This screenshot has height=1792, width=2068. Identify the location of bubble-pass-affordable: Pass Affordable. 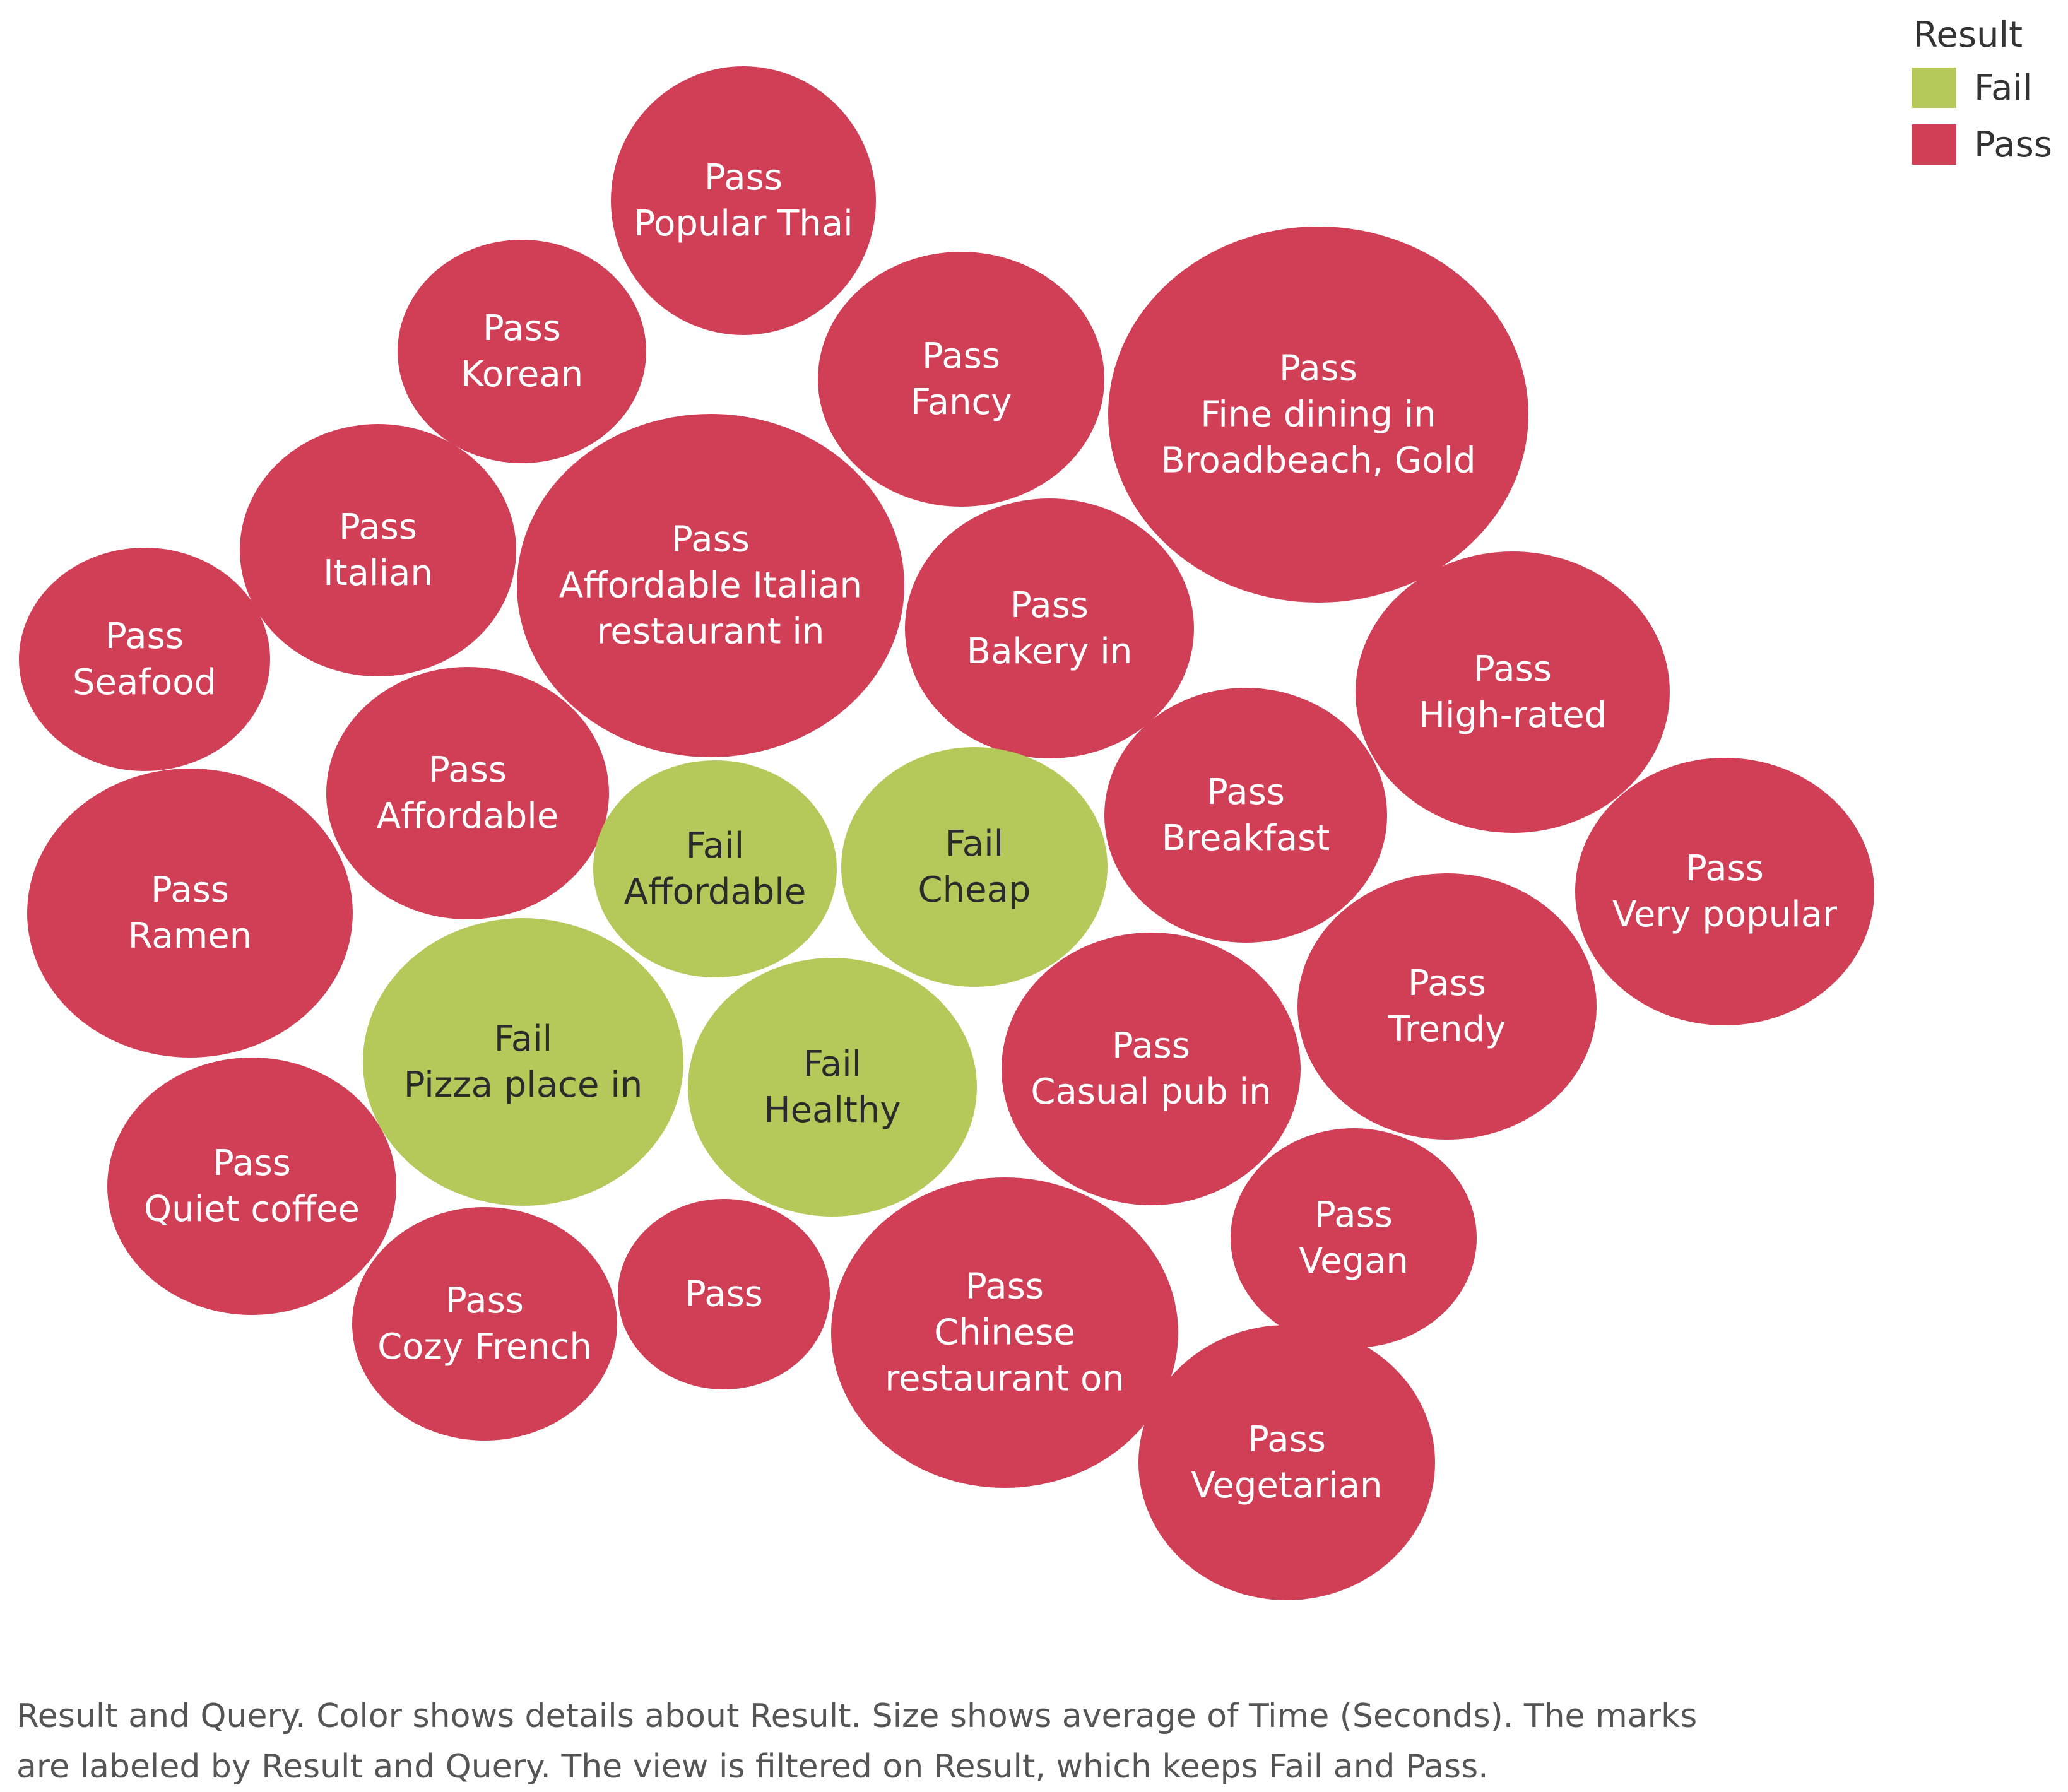
(468, 793).